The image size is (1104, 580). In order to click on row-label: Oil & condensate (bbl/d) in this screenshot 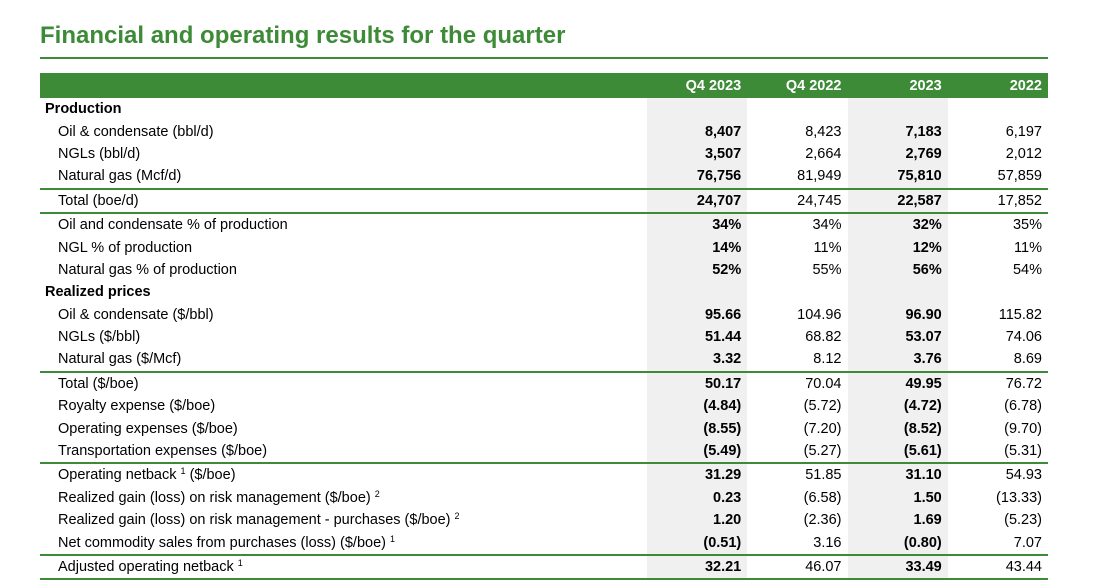, I will do `click(343, 131)`.